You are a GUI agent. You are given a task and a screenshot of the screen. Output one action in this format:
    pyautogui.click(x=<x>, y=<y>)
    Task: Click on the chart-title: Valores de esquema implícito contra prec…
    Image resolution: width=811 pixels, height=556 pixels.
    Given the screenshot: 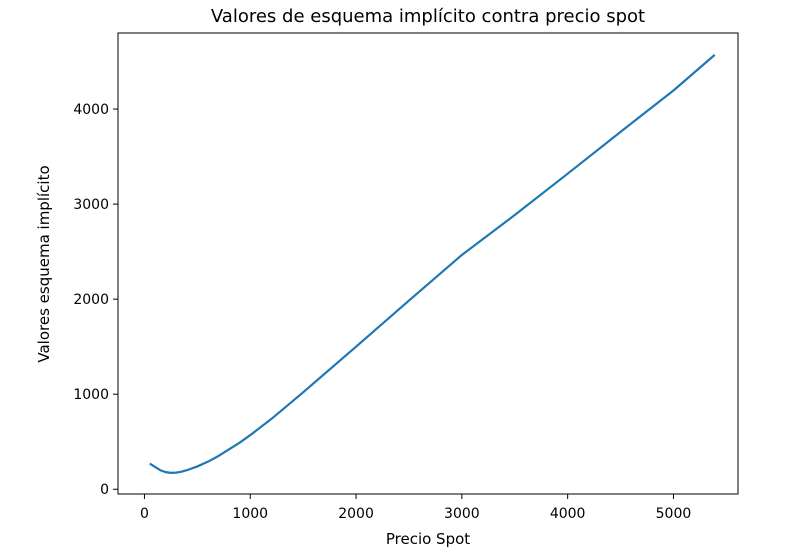 What is the action you would take?
    pyautogui.click(x=428, y=16)
    